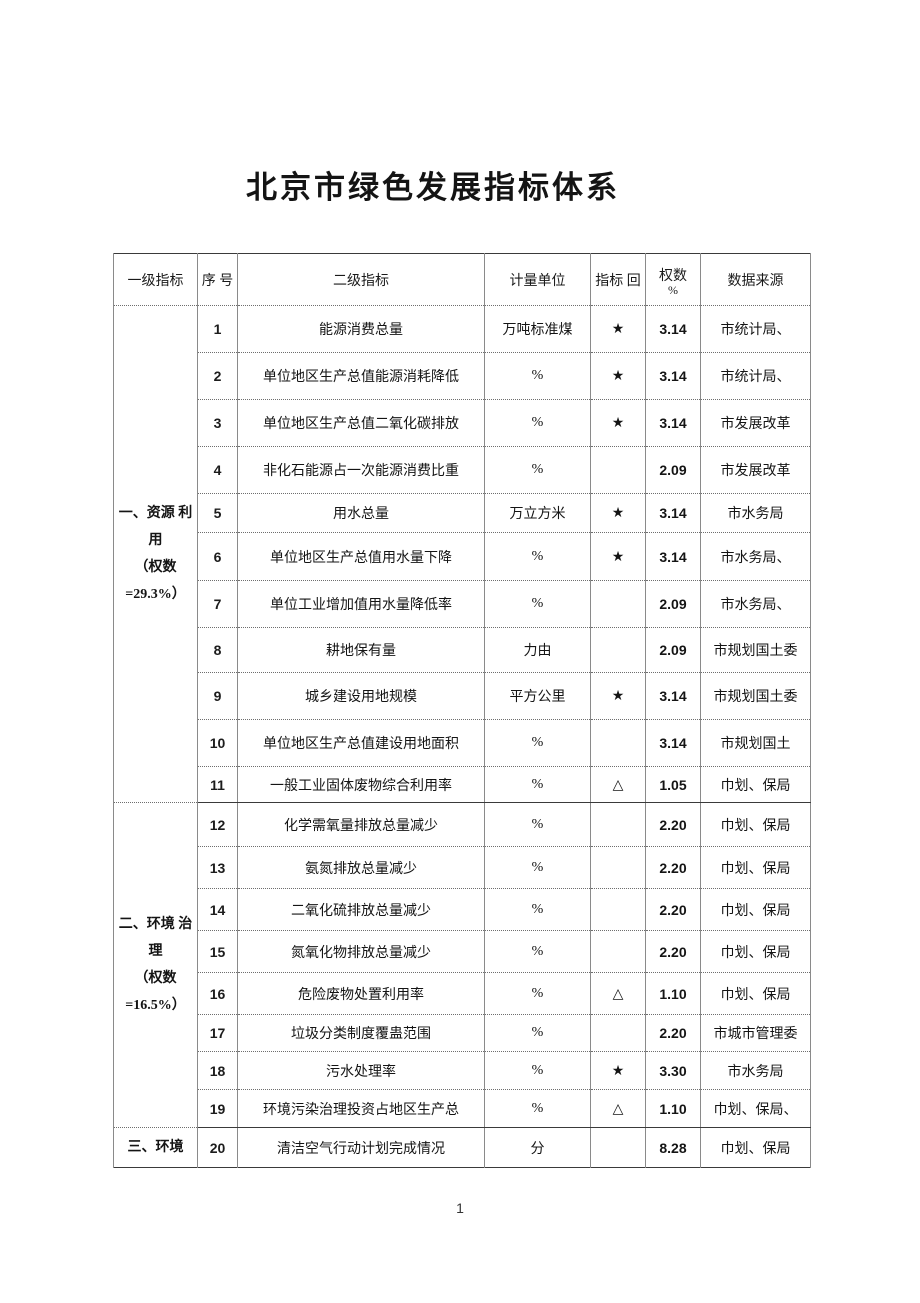  Describe the element at coordinates (361, 993) in the screenshot. I see `indicator-name-cell: 危险废物处置利用率` at that location.